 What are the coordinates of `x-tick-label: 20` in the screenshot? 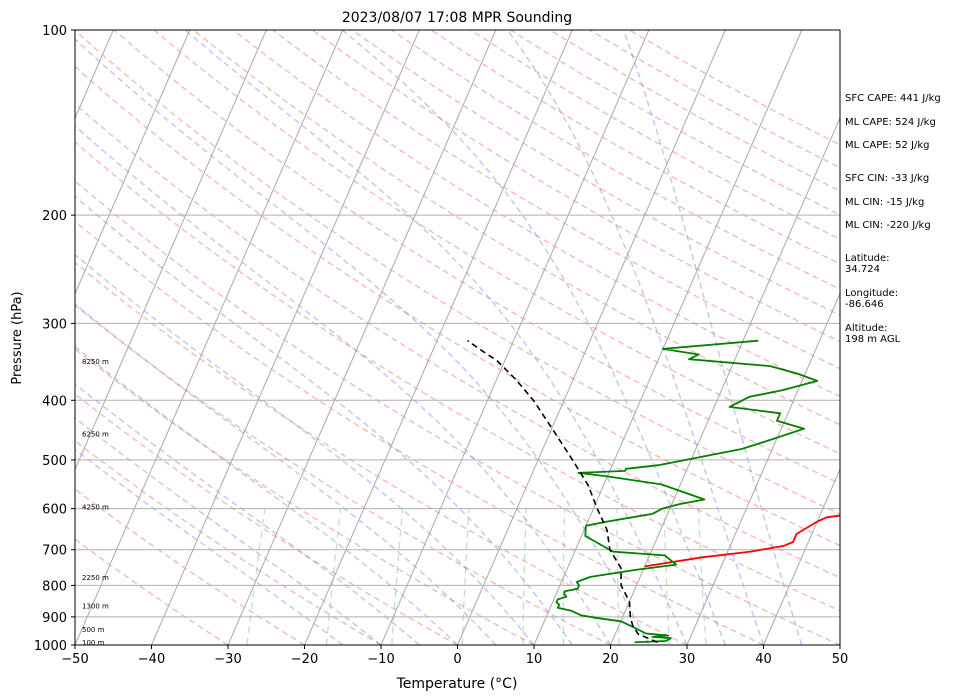 It's located at (610, 659).